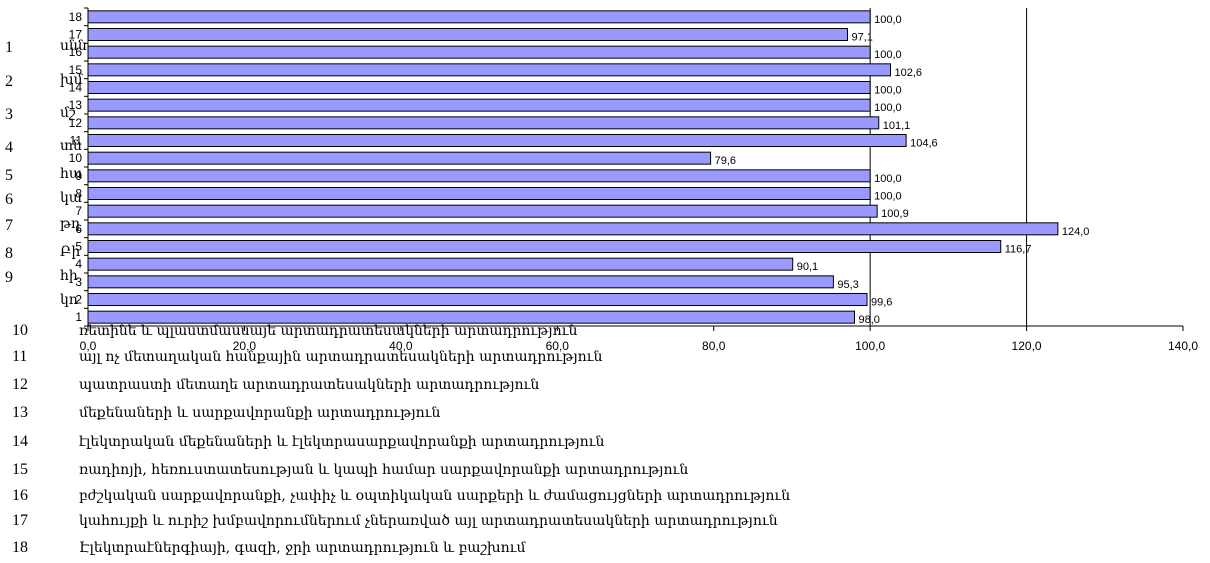  I want to click on legend-text-truncated: տն, so click(71, 146).